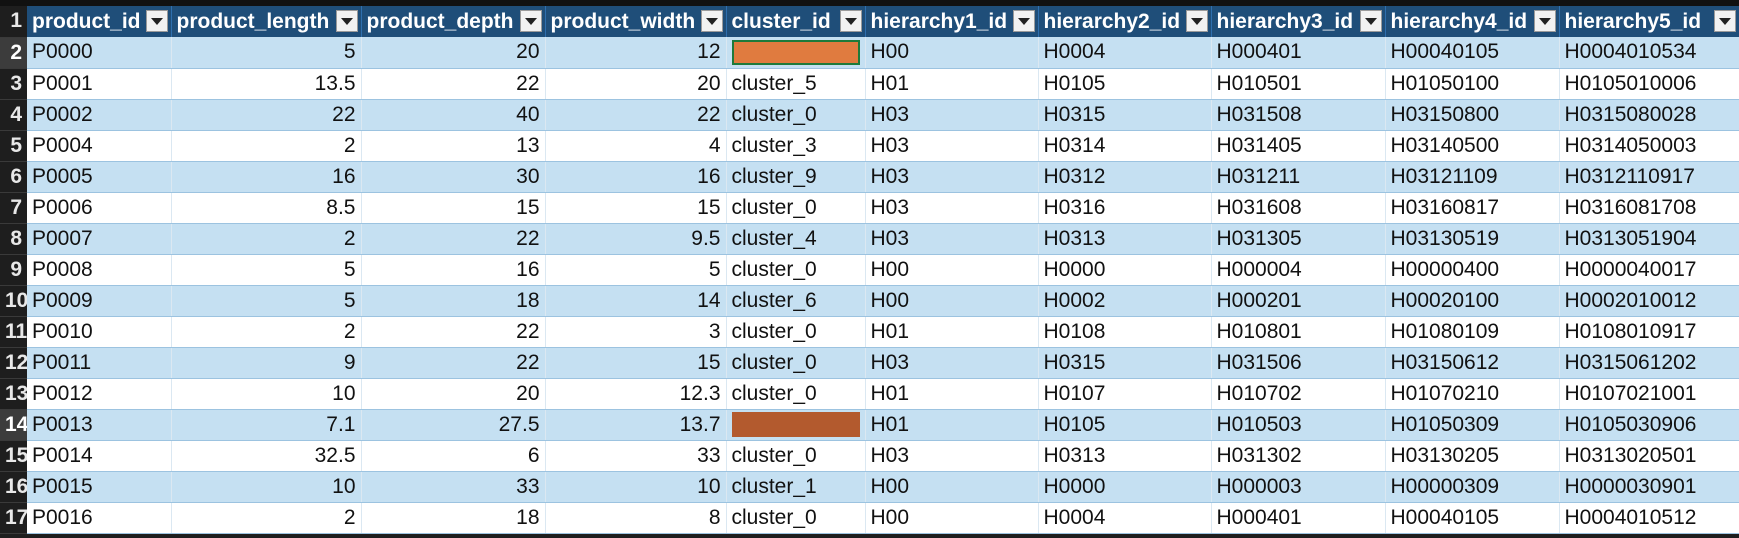 The width and height of the screenshot is (1739, 538). I want to click on cell-h4: H01050100, so click(1472, 84).